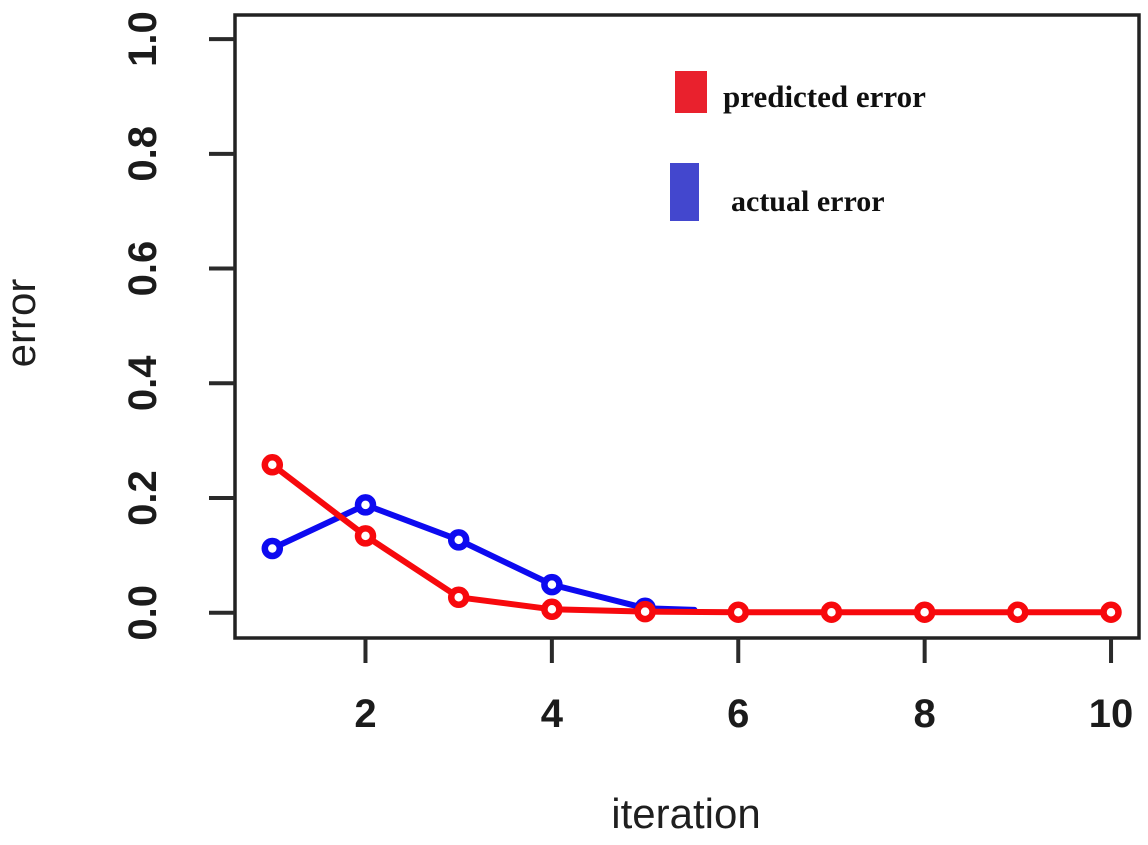  I want to click on legend-swatch-actual-error, so click(684, 192).